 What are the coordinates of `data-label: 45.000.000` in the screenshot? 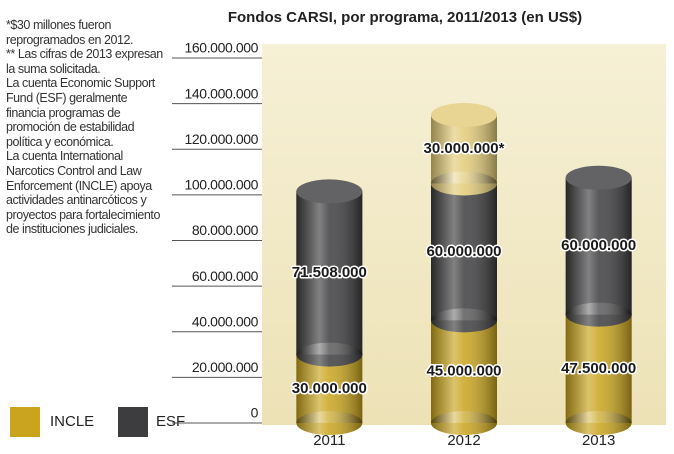 It's located at (463, 371).